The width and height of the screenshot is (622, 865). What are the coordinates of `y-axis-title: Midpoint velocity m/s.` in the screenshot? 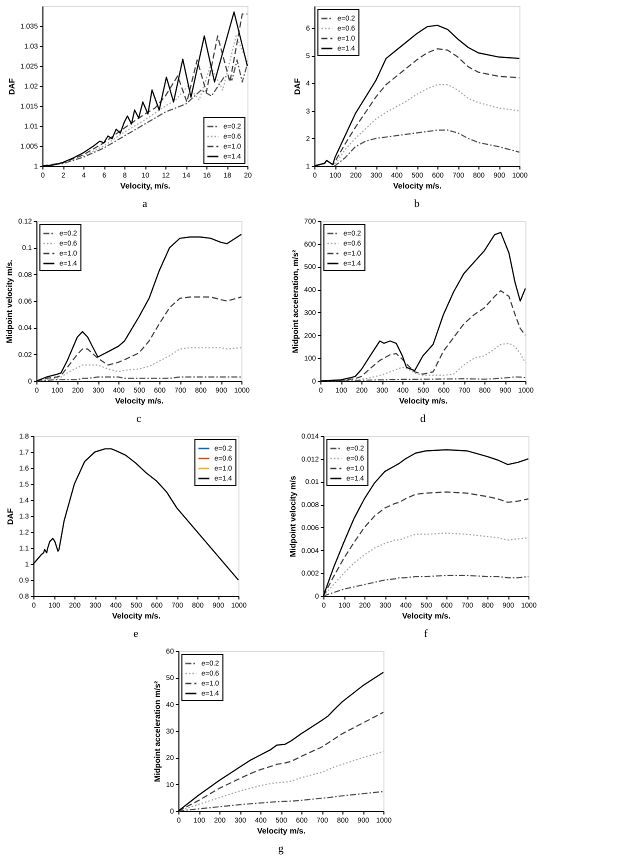 It's located at (9, 302).